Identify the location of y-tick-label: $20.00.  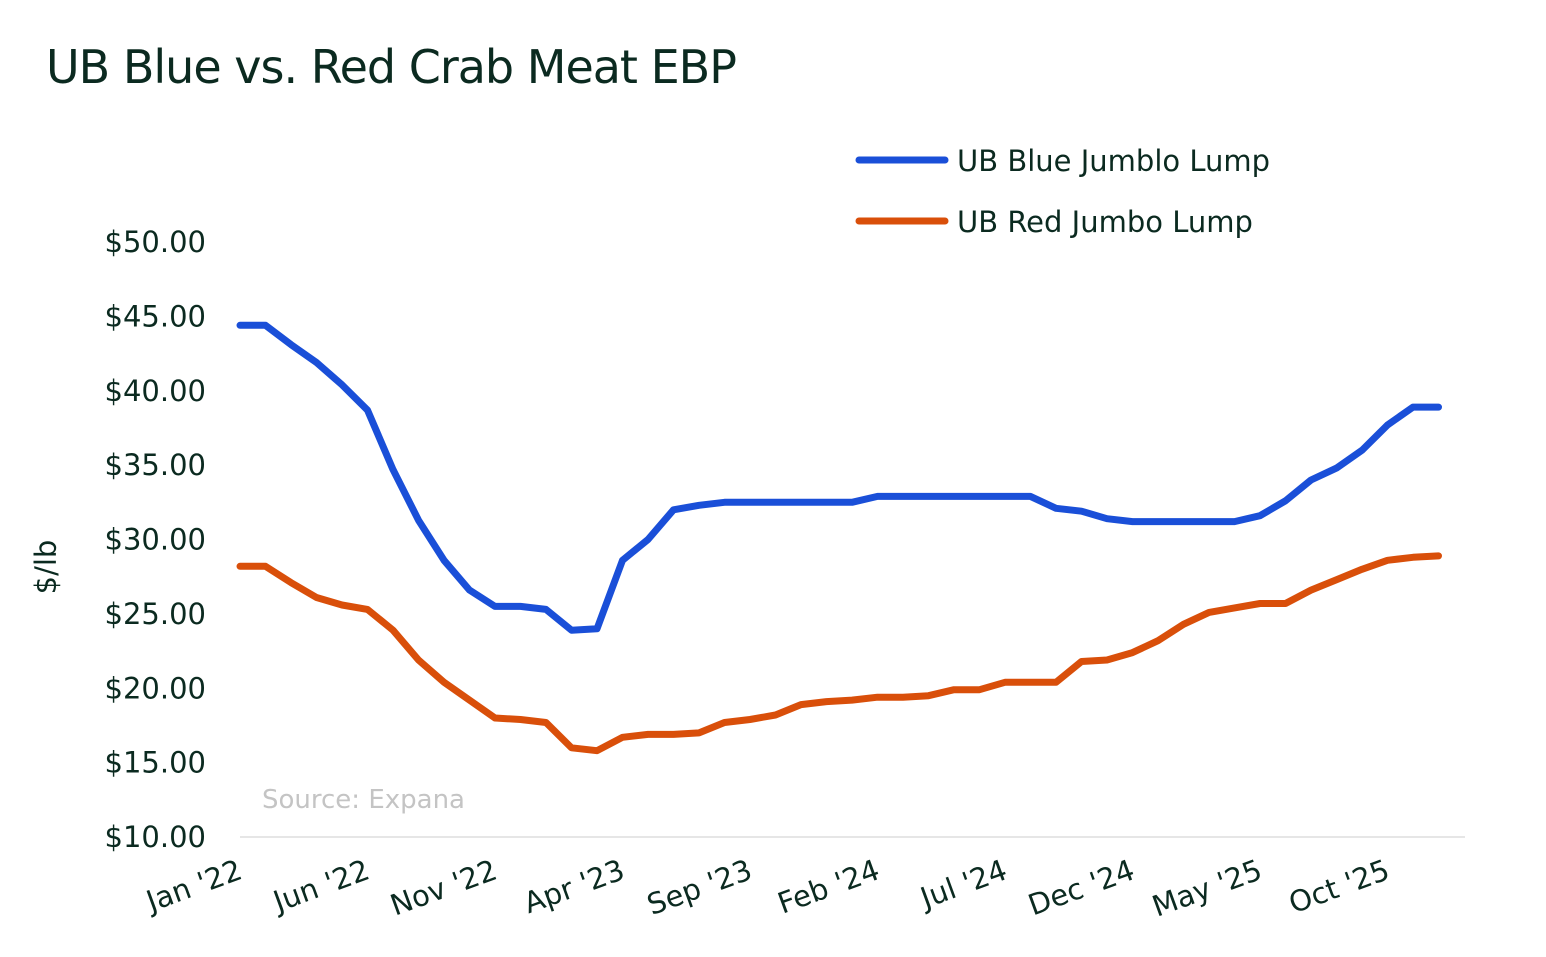
(155, 688).